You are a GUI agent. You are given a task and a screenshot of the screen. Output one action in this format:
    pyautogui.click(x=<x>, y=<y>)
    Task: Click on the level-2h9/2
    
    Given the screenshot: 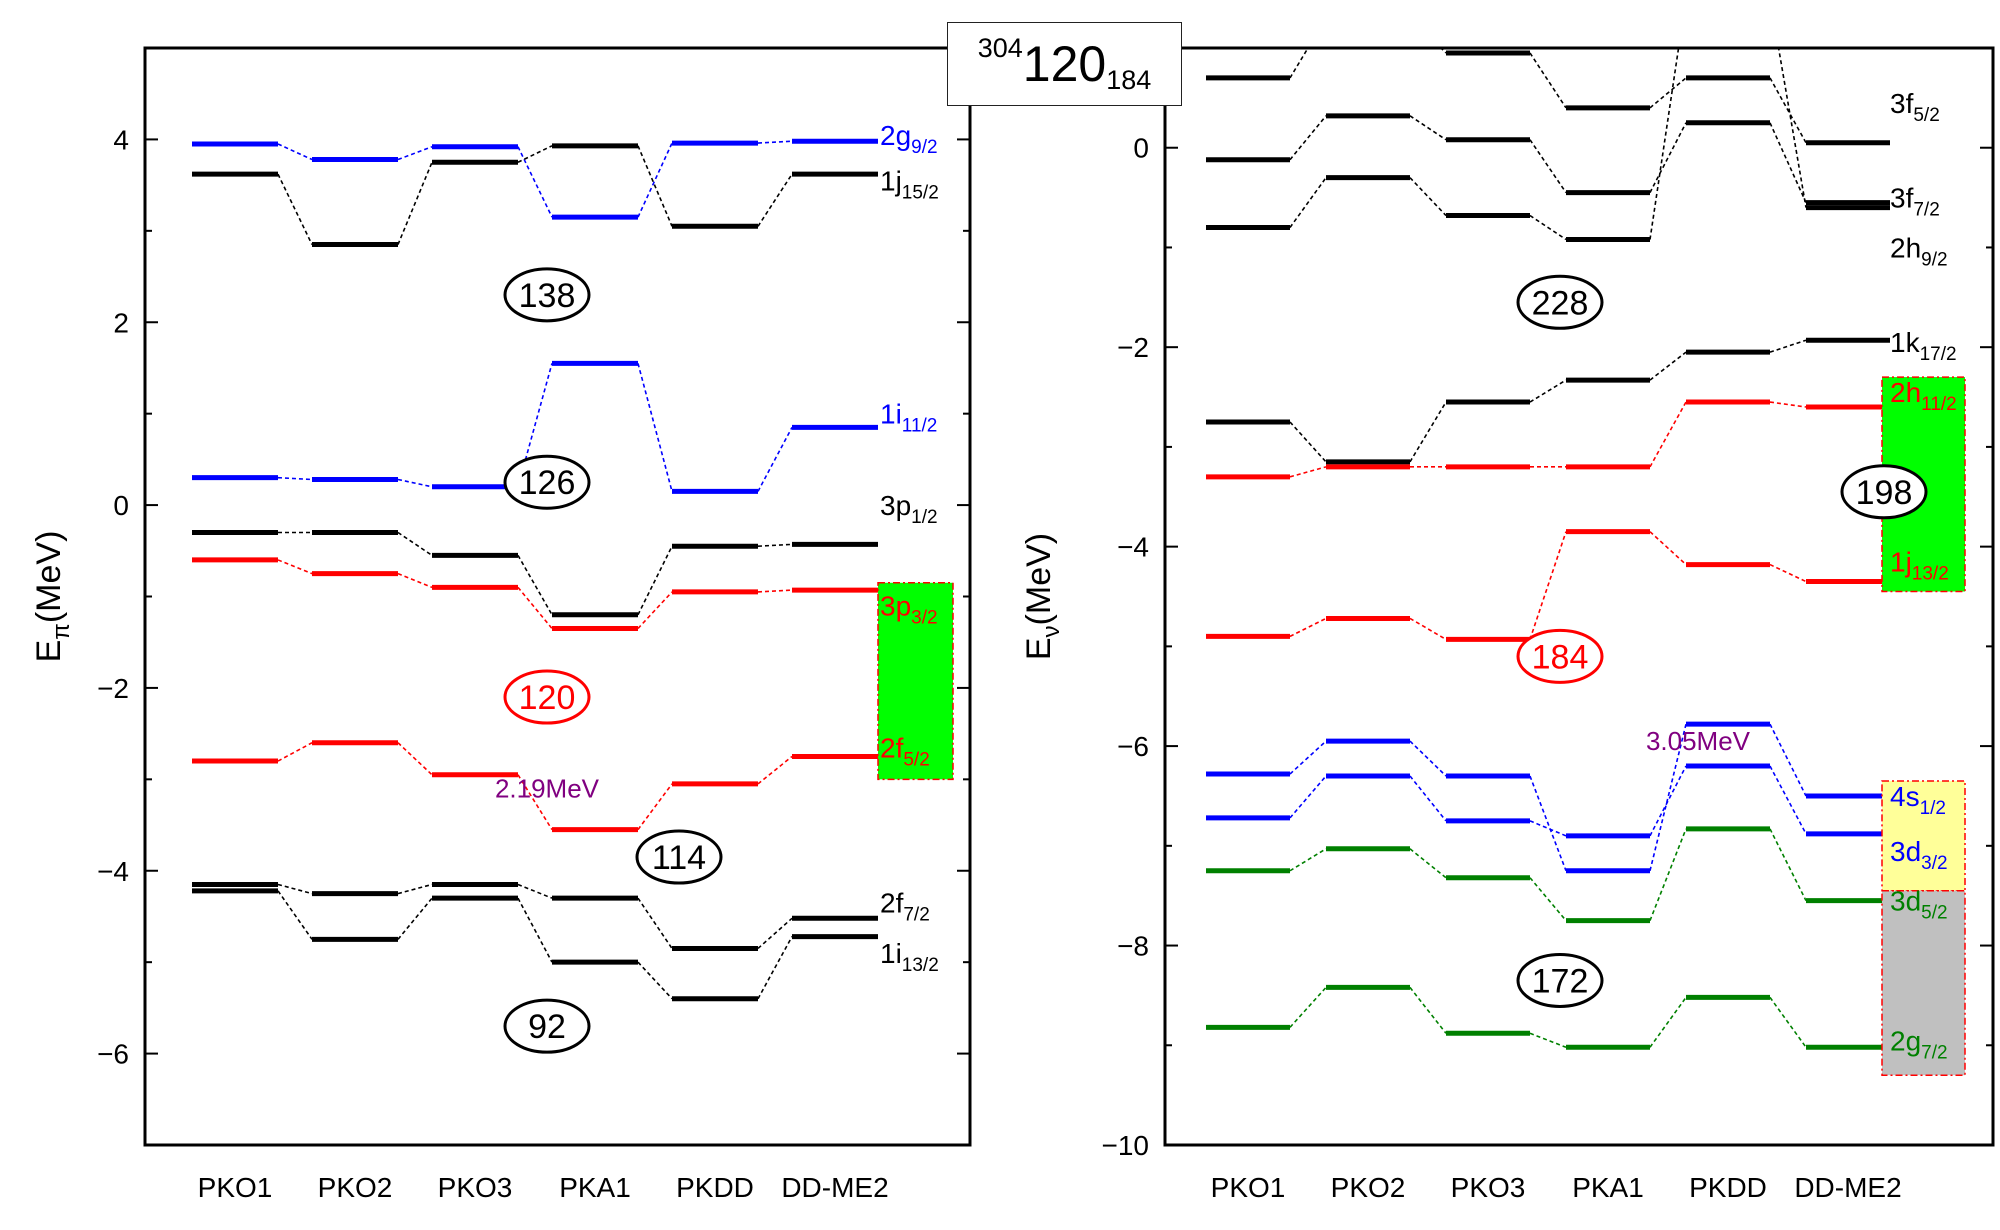 What is the action you would take?
    pyautogui.click(x=1548, y=145)
    